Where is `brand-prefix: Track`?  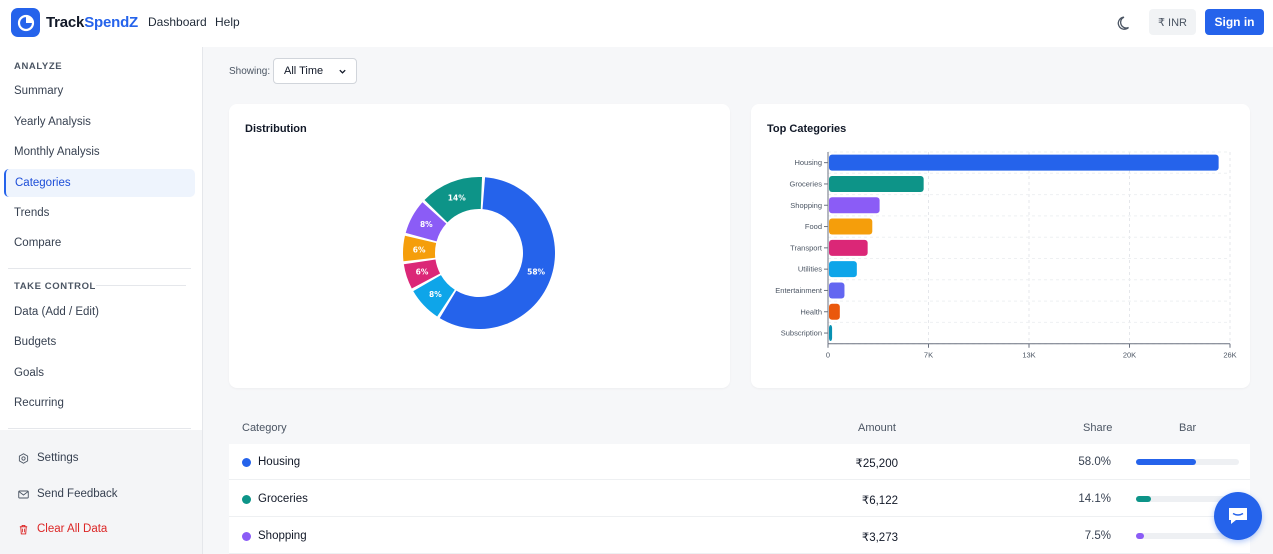
brand-prefix: Track is located at coordinates (65, 22).